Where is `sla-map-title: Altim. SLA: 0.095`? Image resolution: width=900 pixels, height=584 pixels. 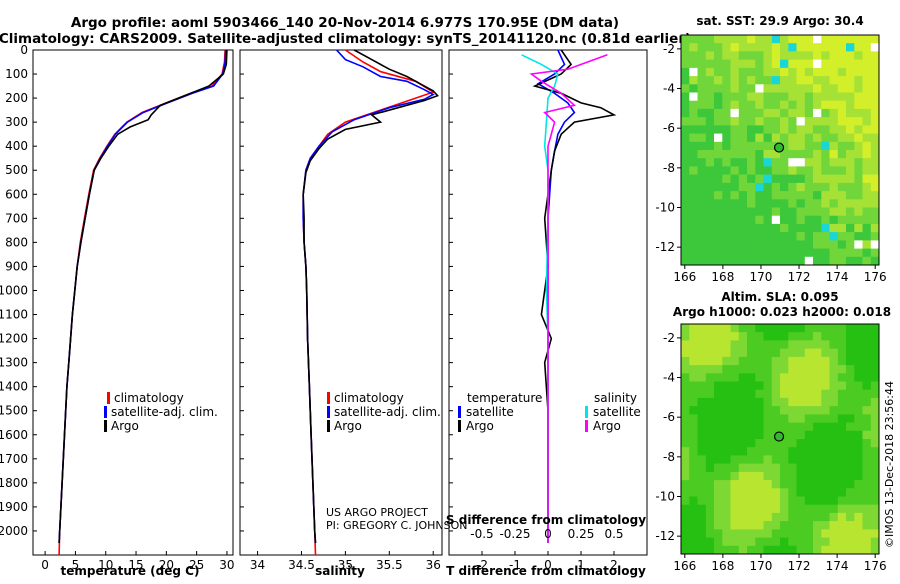 sla-map-title: Altim. SLA: 0.095 is located at coordinates (779, 297).